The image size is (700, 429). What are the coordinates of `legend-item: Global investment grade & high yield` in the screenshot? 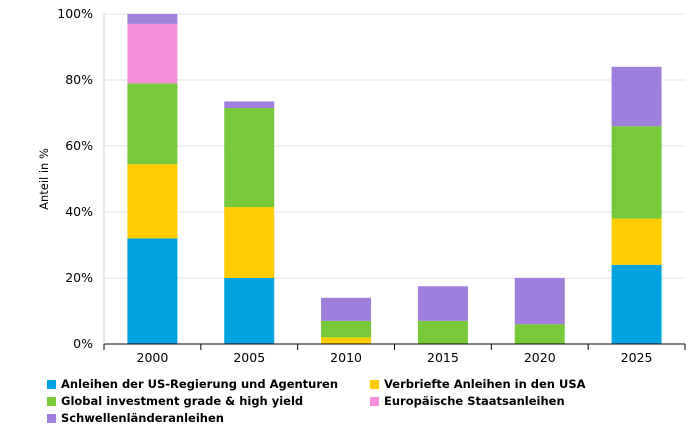 It's located at (175, 401).